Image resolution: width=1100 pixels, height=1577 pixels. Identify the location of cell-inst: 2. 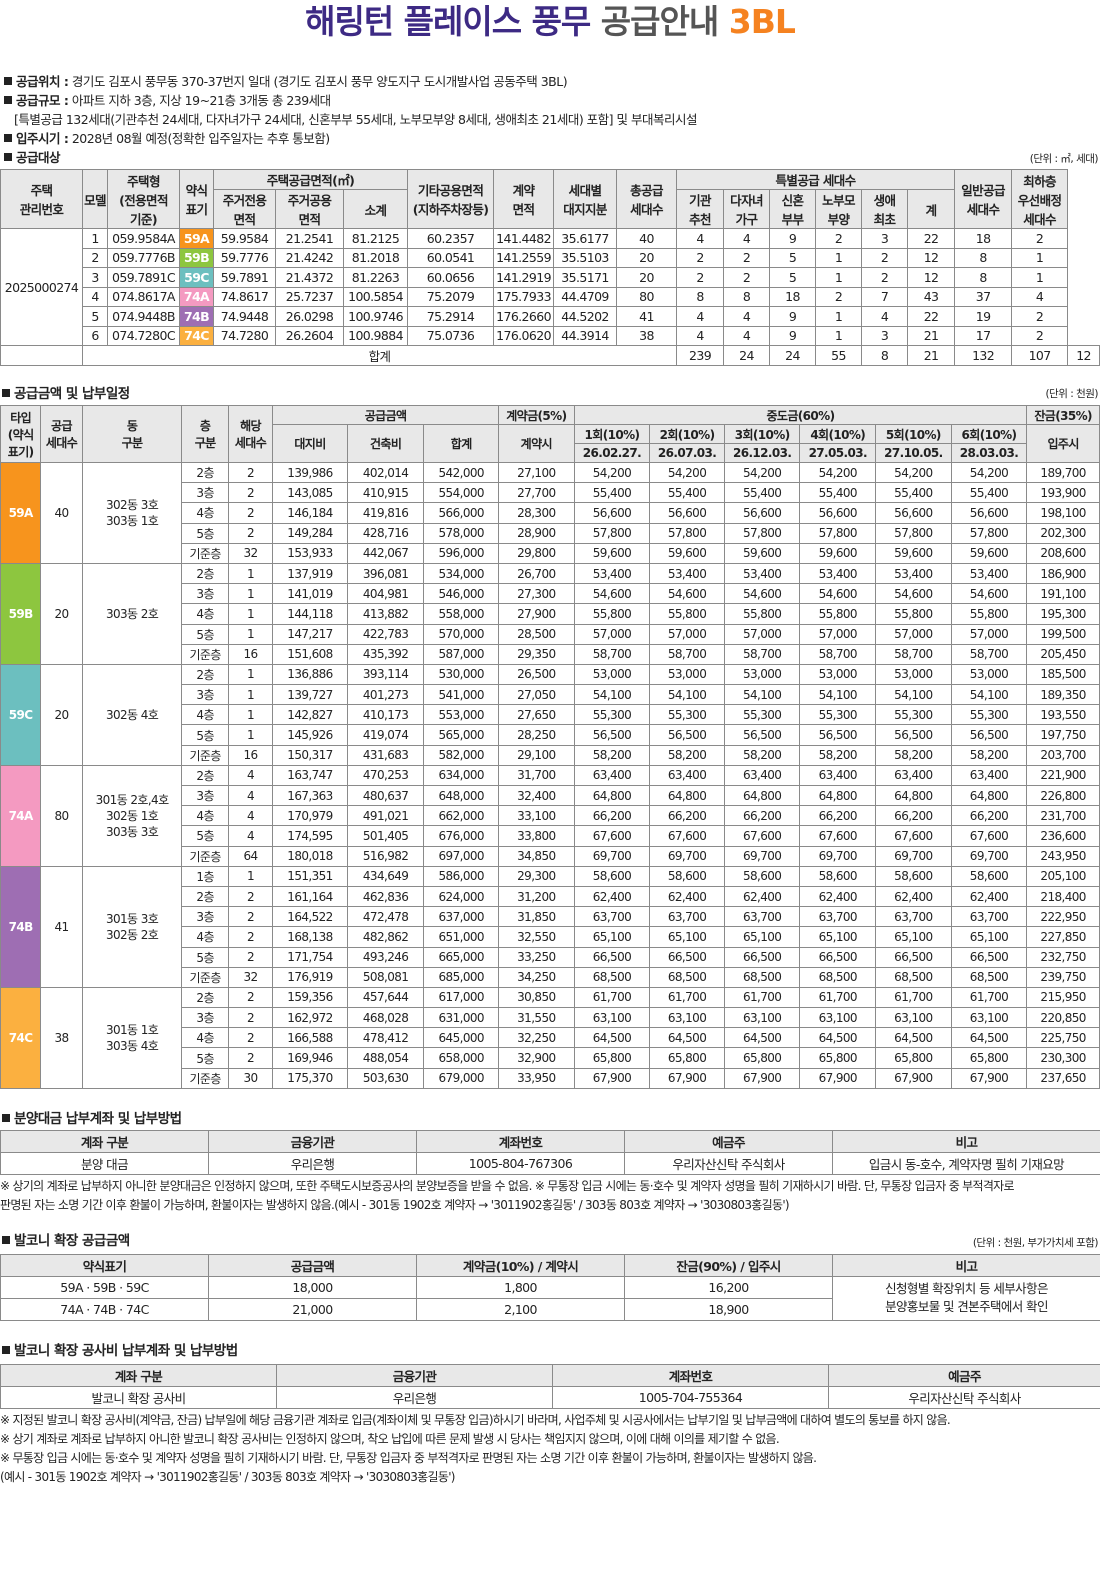
(700, 257).